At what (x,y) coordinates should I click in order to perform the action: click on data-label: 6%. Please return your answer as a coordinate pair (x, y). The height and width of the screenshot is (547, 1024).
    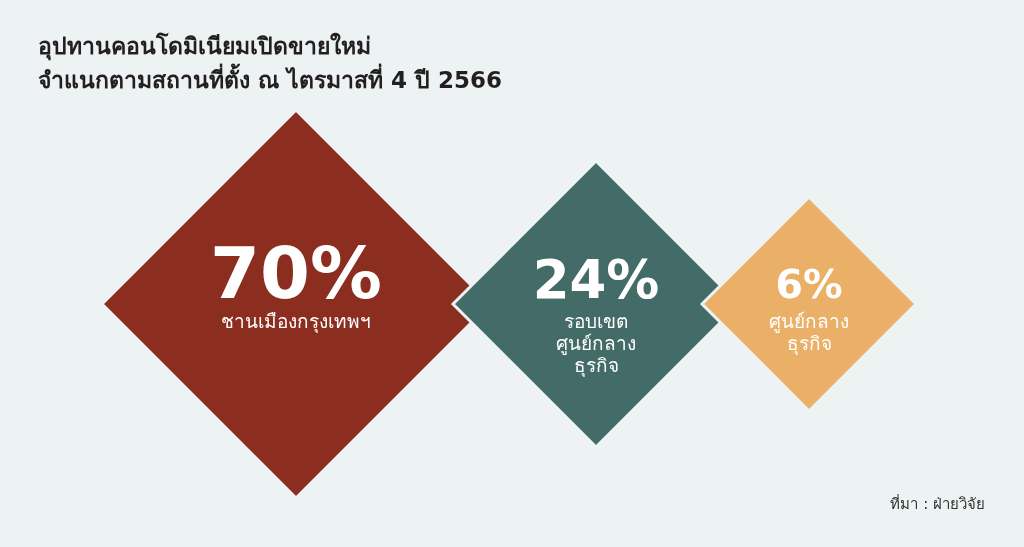
    Looking at the image, I should click on (809, 284).